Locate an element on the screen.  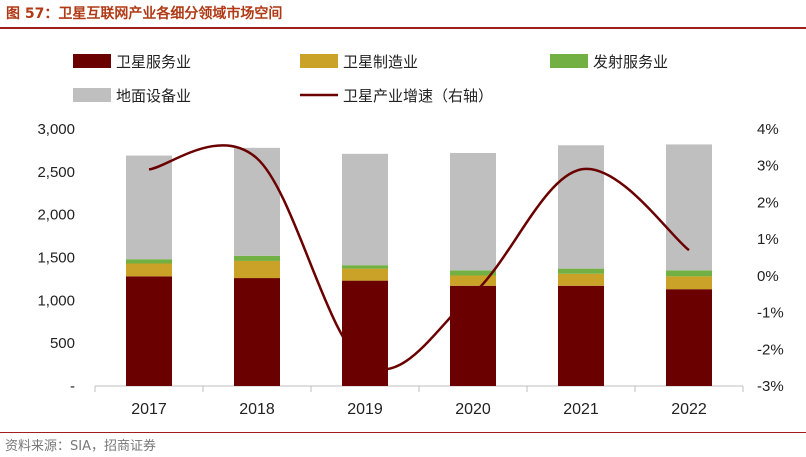
legend-label: 卫星制造业 is located at coordinates (380, 62).